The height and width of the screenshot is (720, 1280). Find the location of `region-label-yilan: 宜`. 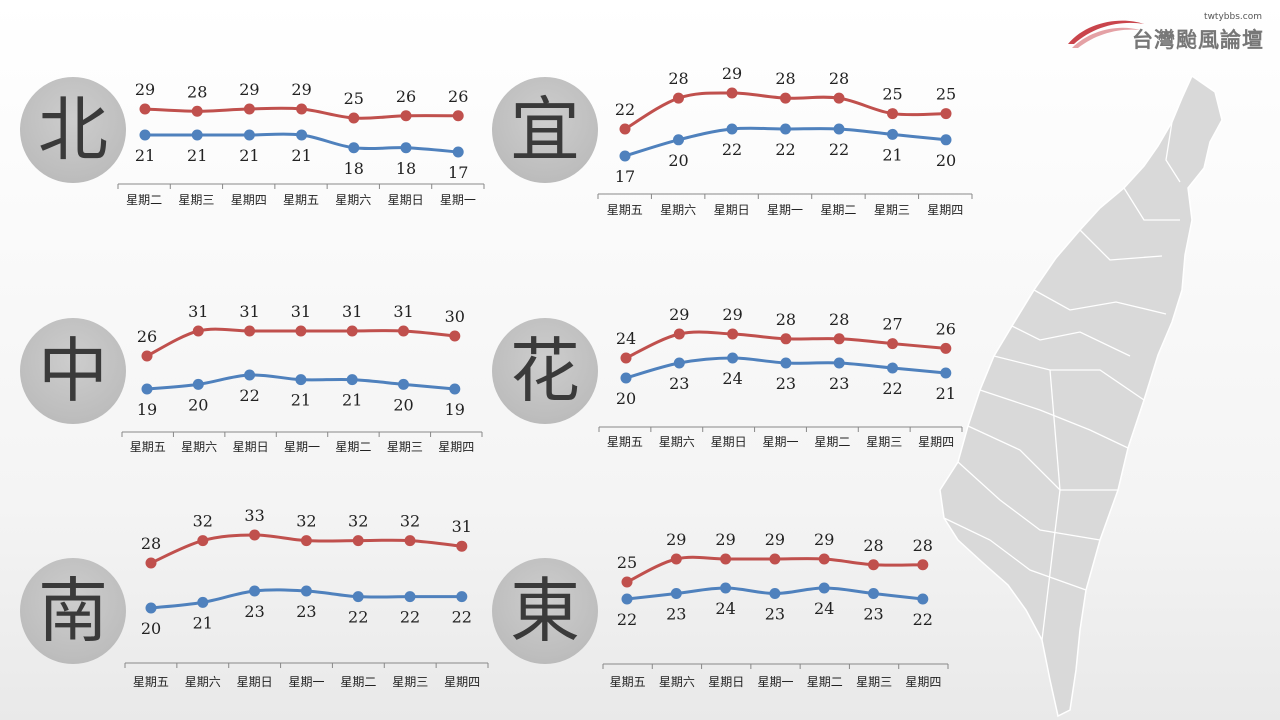

region-label-yilan: 宜 is located at coordinates (545, 130).